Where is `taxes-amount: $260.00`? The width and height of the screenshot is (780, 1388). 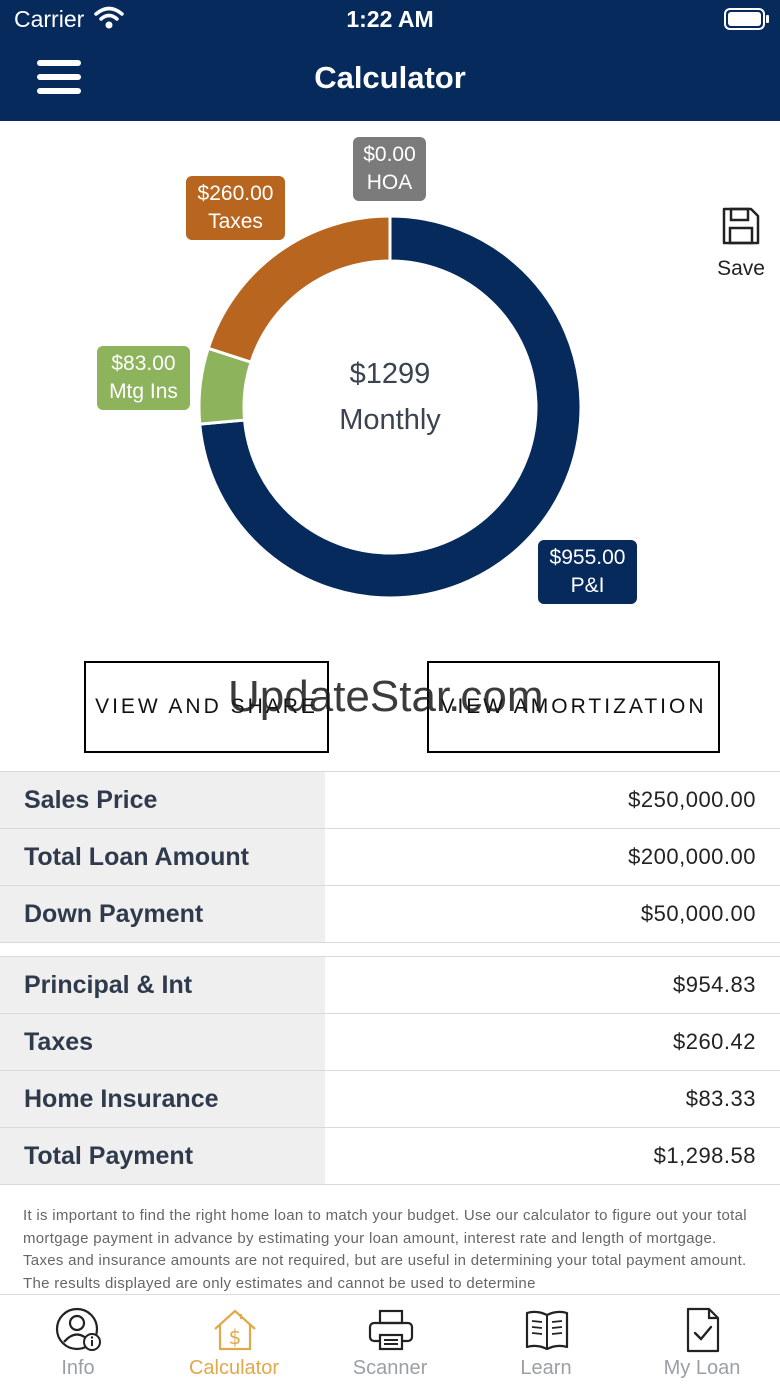
taxes-amount: $260.00 is located at coordinates (235, 193).